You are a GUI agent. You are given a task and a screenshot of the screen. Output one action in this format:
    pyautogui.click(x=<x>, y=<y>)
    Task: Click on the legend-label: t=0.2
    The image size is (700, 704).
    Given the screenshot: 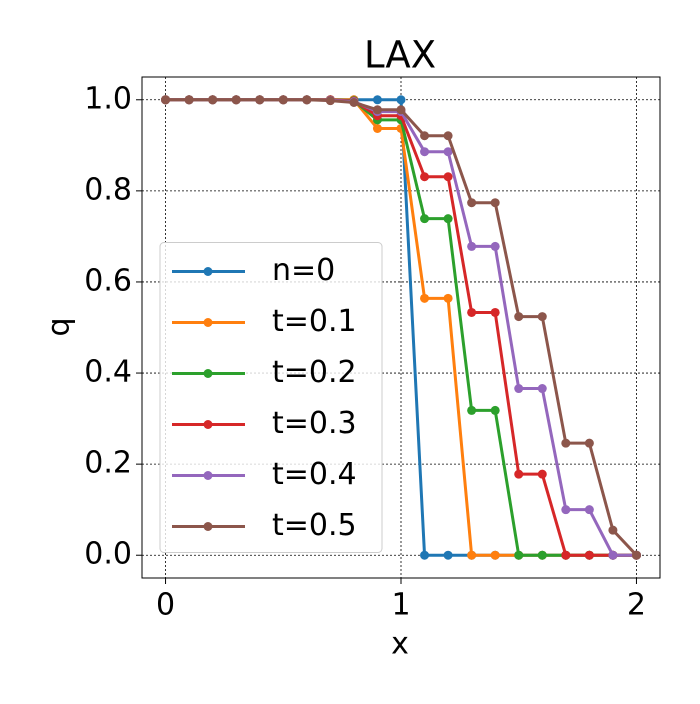 What is the action you would take?
    pyautogui.click(x=314, y=372)
    